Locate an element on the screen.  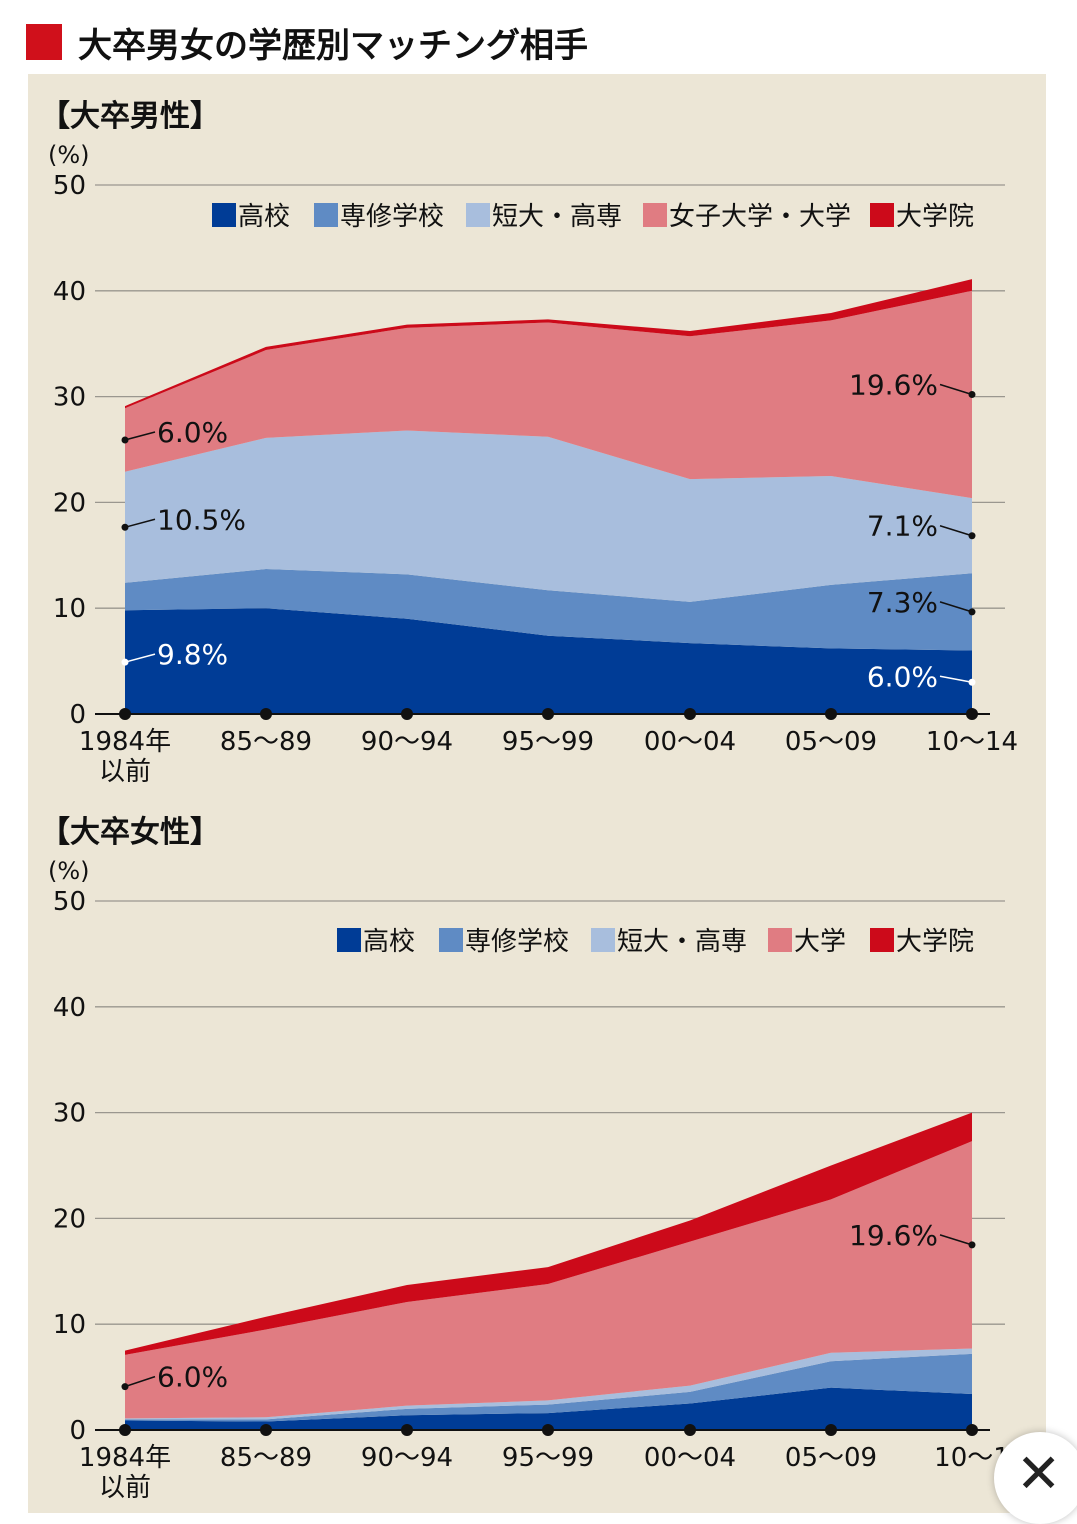
page-title: 大卒男女の学歴別マッチング相手 is located at coordinates (333, 46).